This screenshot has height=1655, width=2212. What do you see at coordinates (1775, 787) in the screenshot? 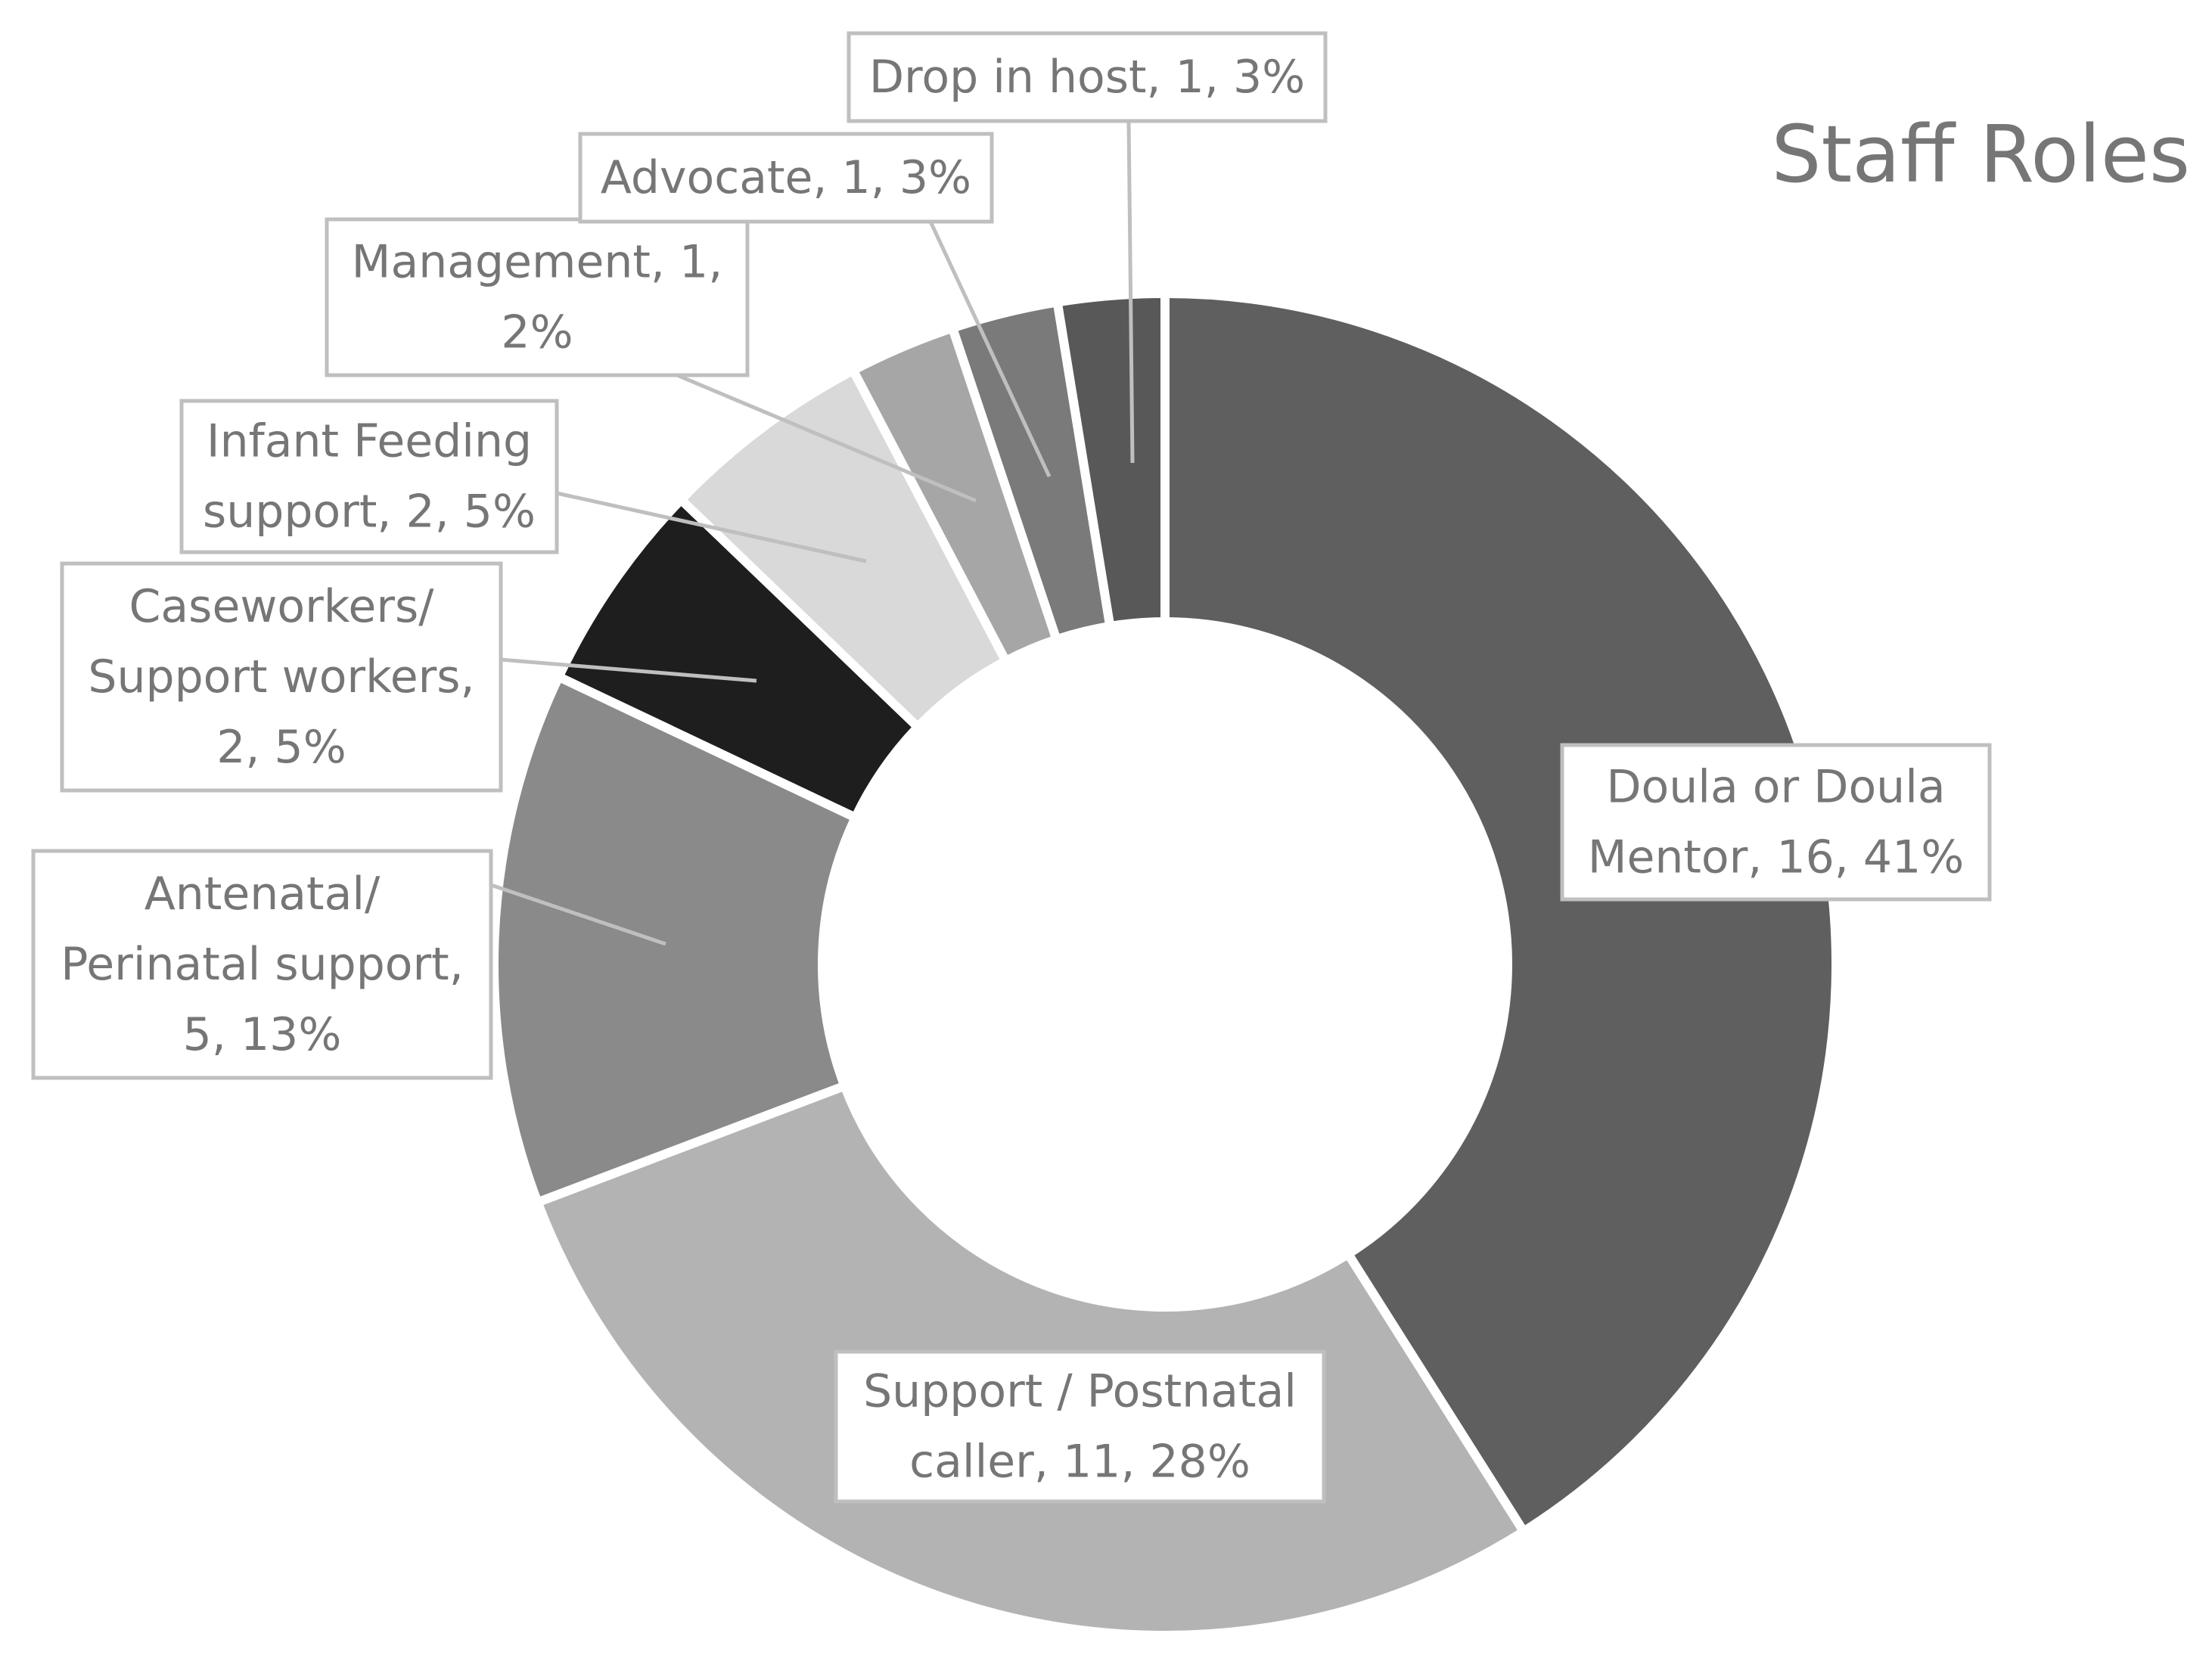
I see `data-label-line: Doula or Doula` at bounding box center [1775, 787].